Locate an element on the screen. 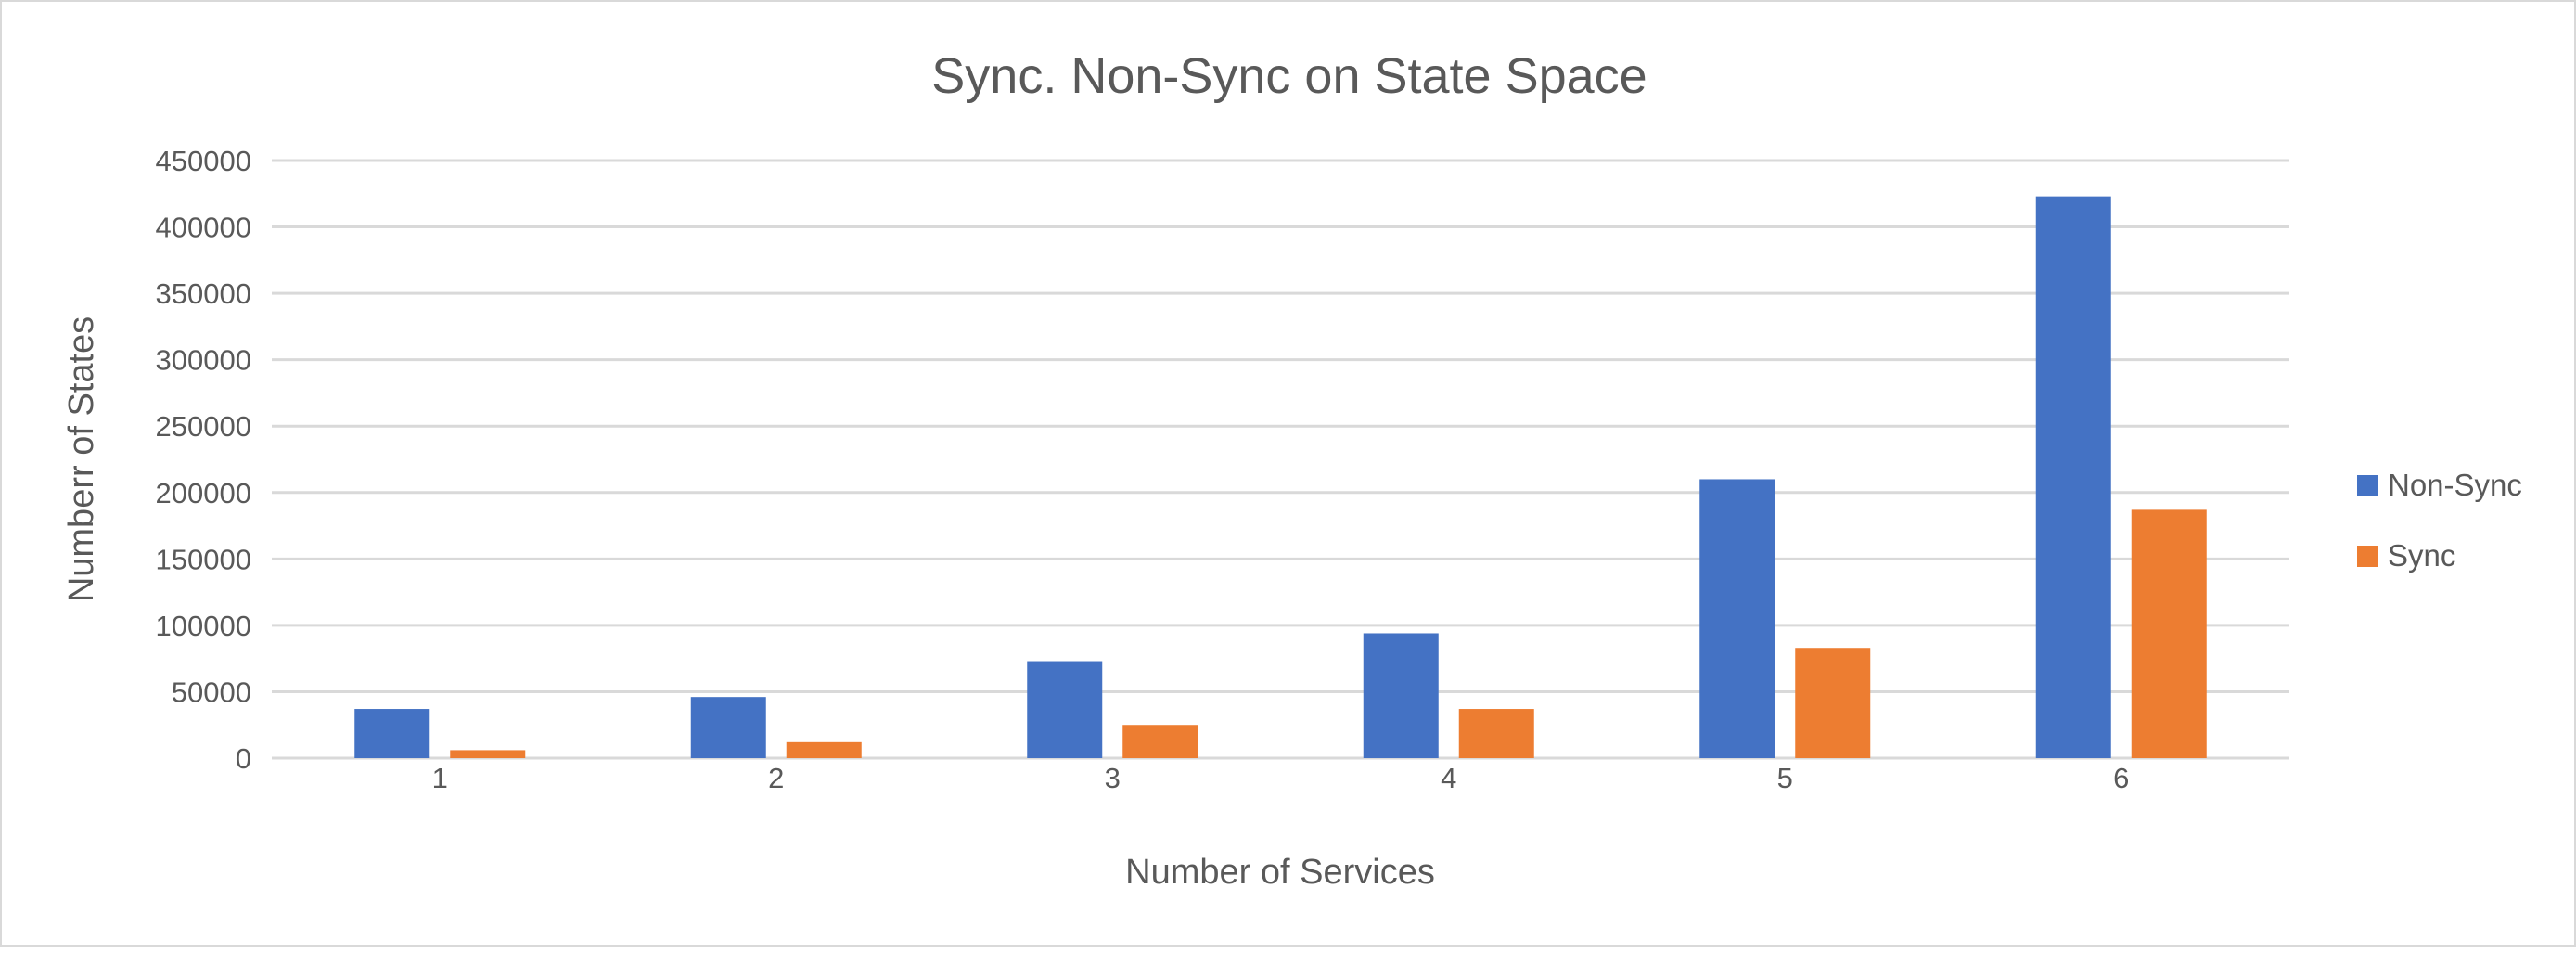 Image resolution: width=2576 pixels, height=953 pixels. y-tick-label: 400000 is located at coordinates (203, 228).